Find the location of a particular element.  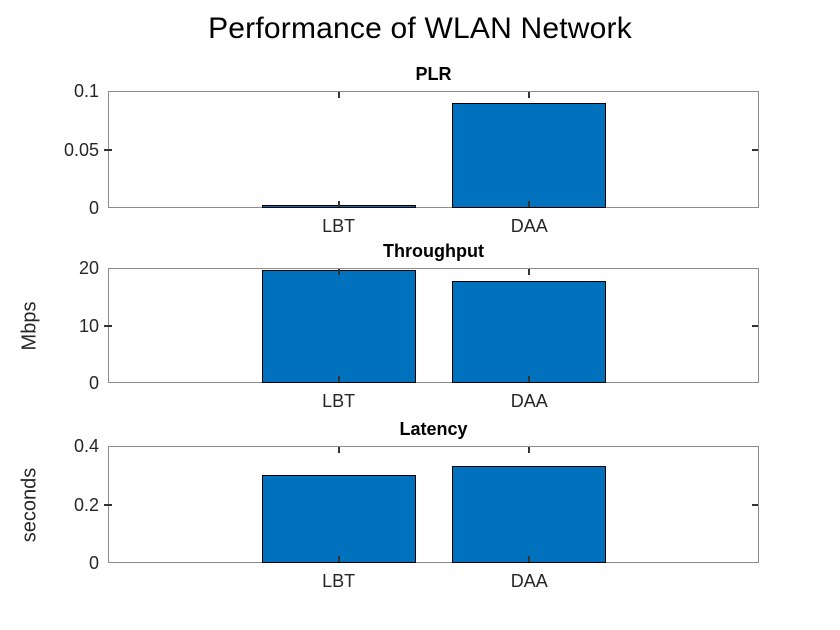

figure-title: Performance of WLAN Network is located at coordinates (420, 28).